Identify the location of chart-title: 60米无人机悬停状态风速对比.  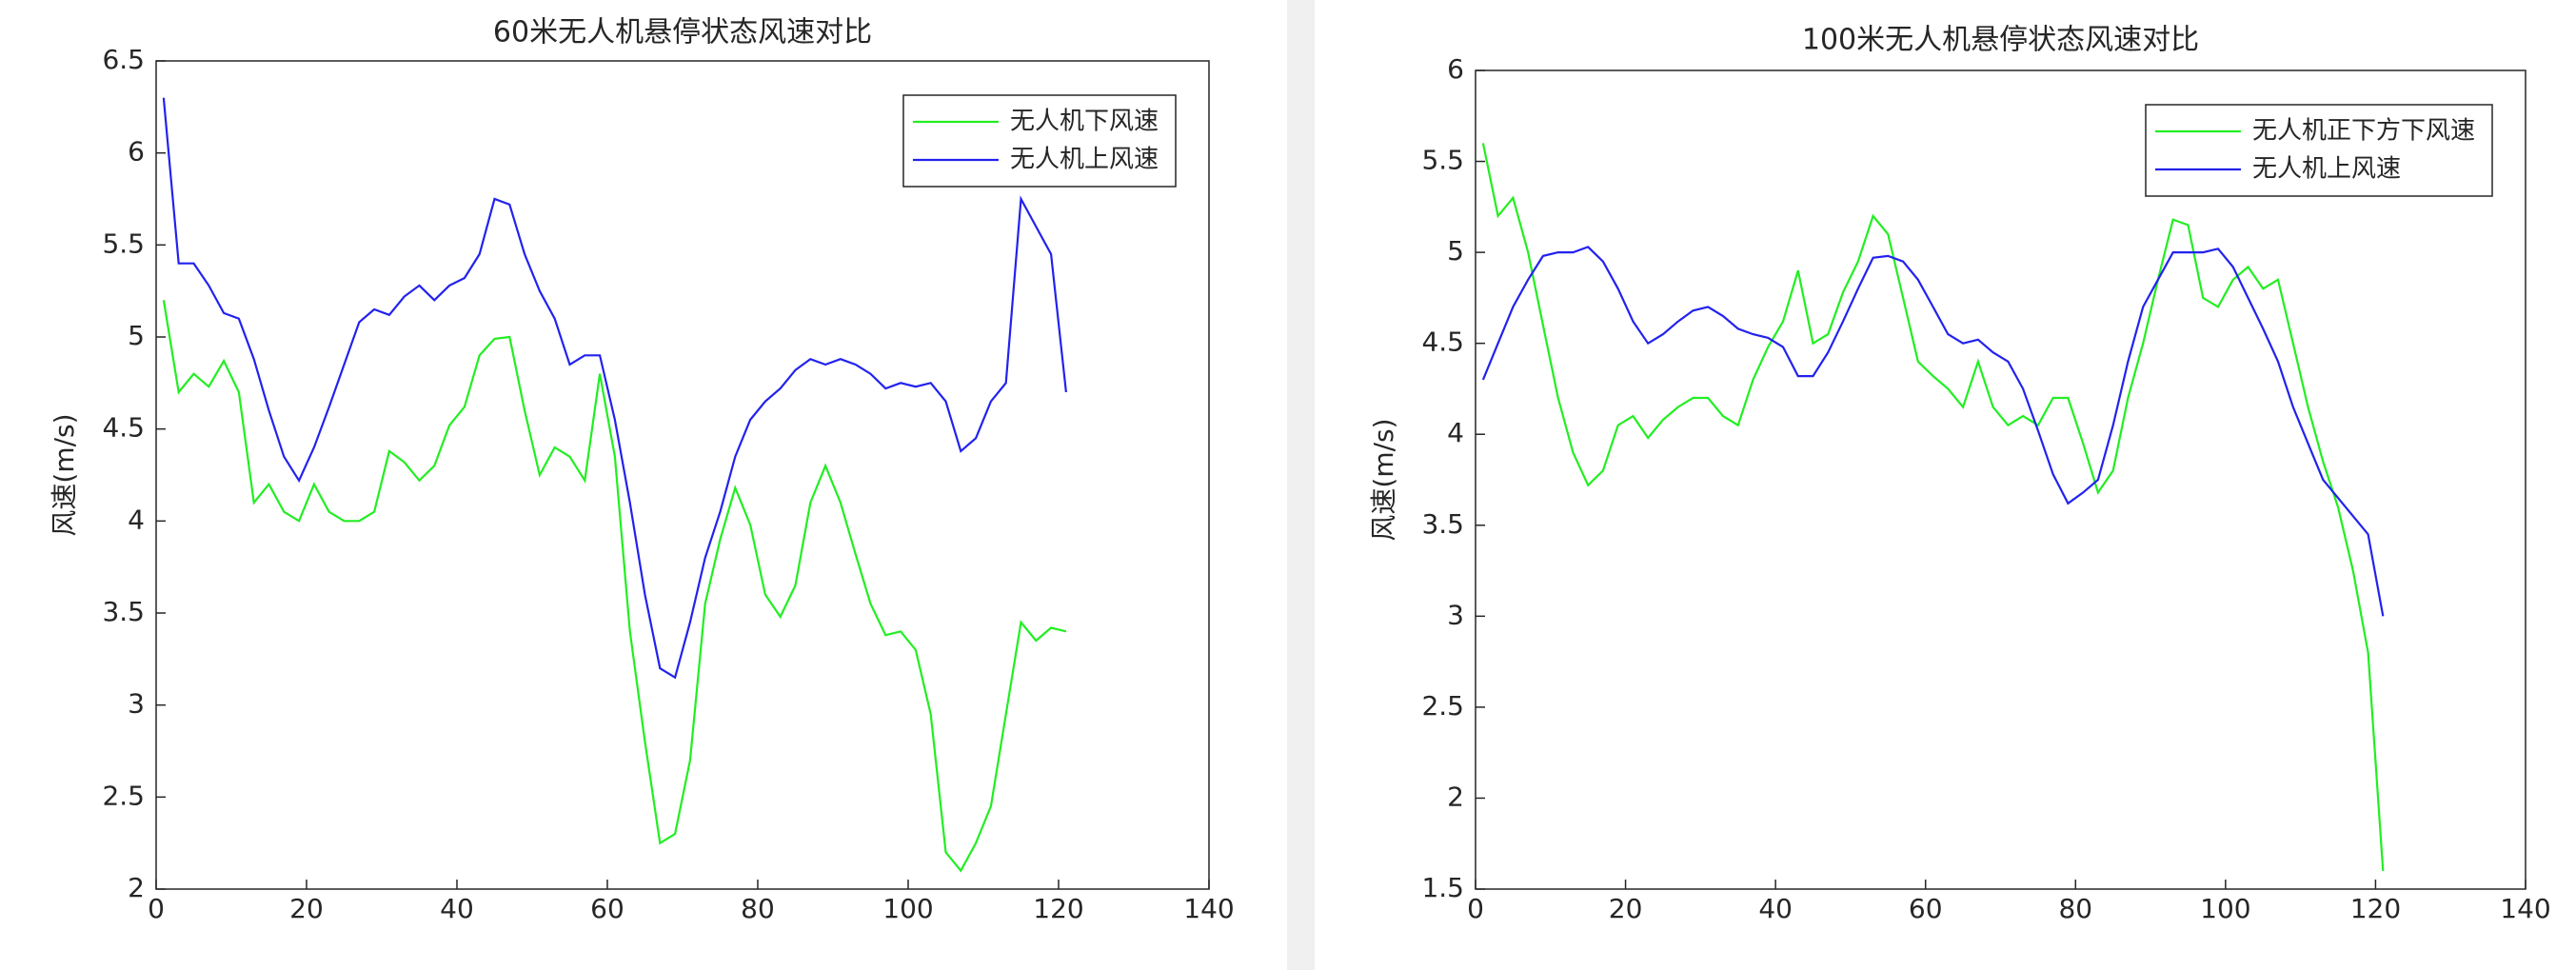
(682, 32).